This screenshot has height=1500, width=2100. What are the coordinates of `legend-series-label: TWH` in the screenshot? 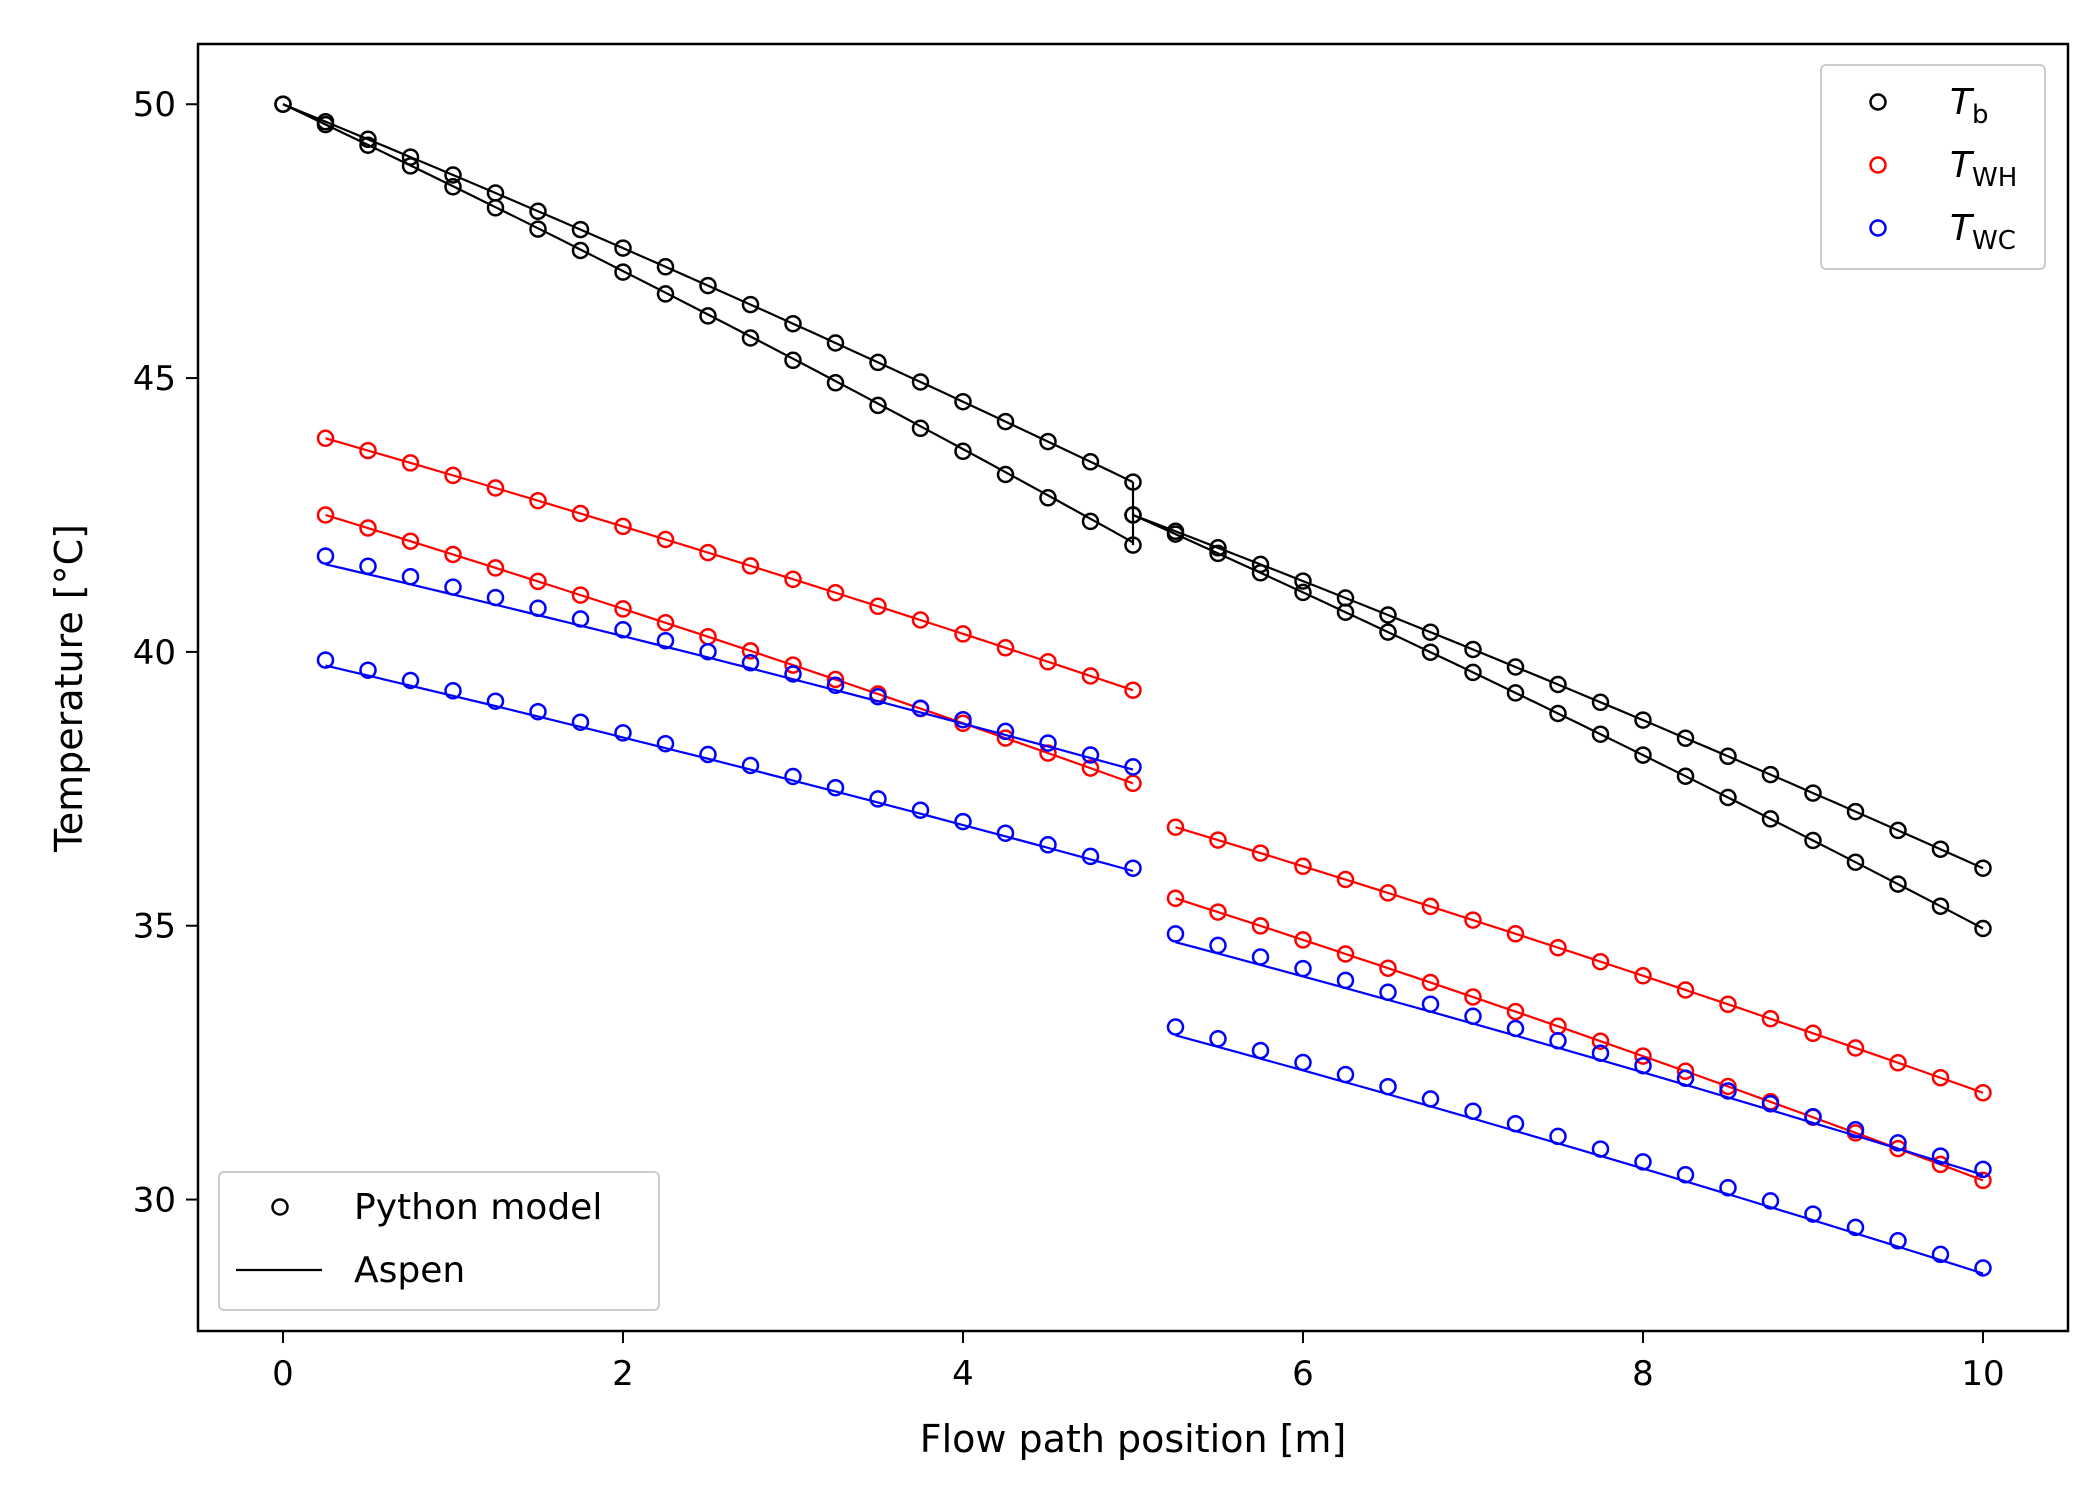 It's located at (1983, 169).